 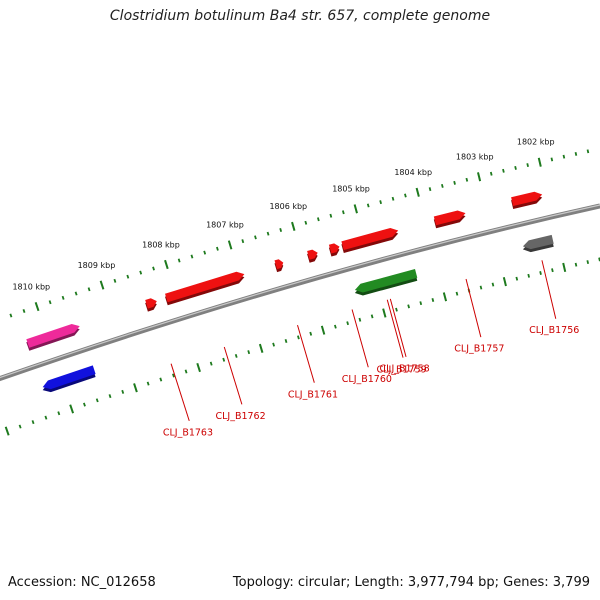 I want to click on scale-label: 1810 kbp, so click(x=31, y=287).